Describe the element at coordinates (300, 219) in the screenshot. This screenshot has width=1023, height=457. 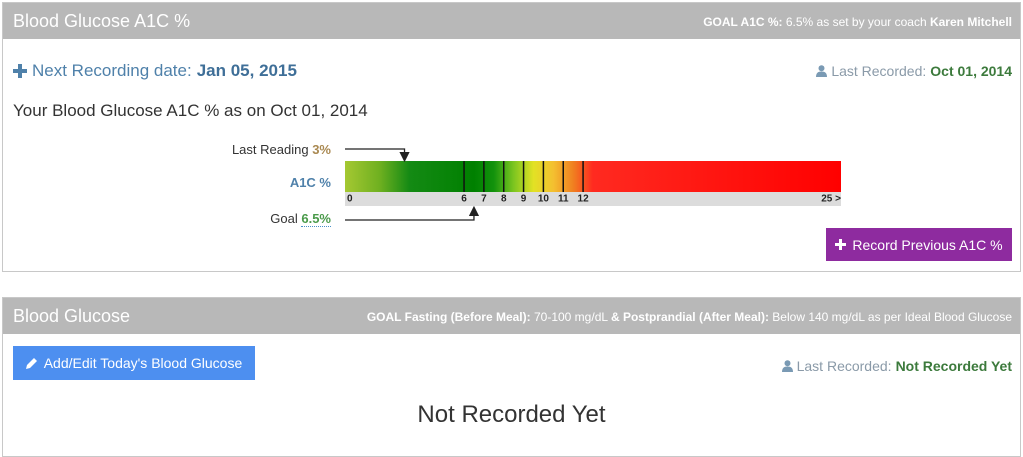
I see `goal-reading-label: Goal 6.5%` at that location.